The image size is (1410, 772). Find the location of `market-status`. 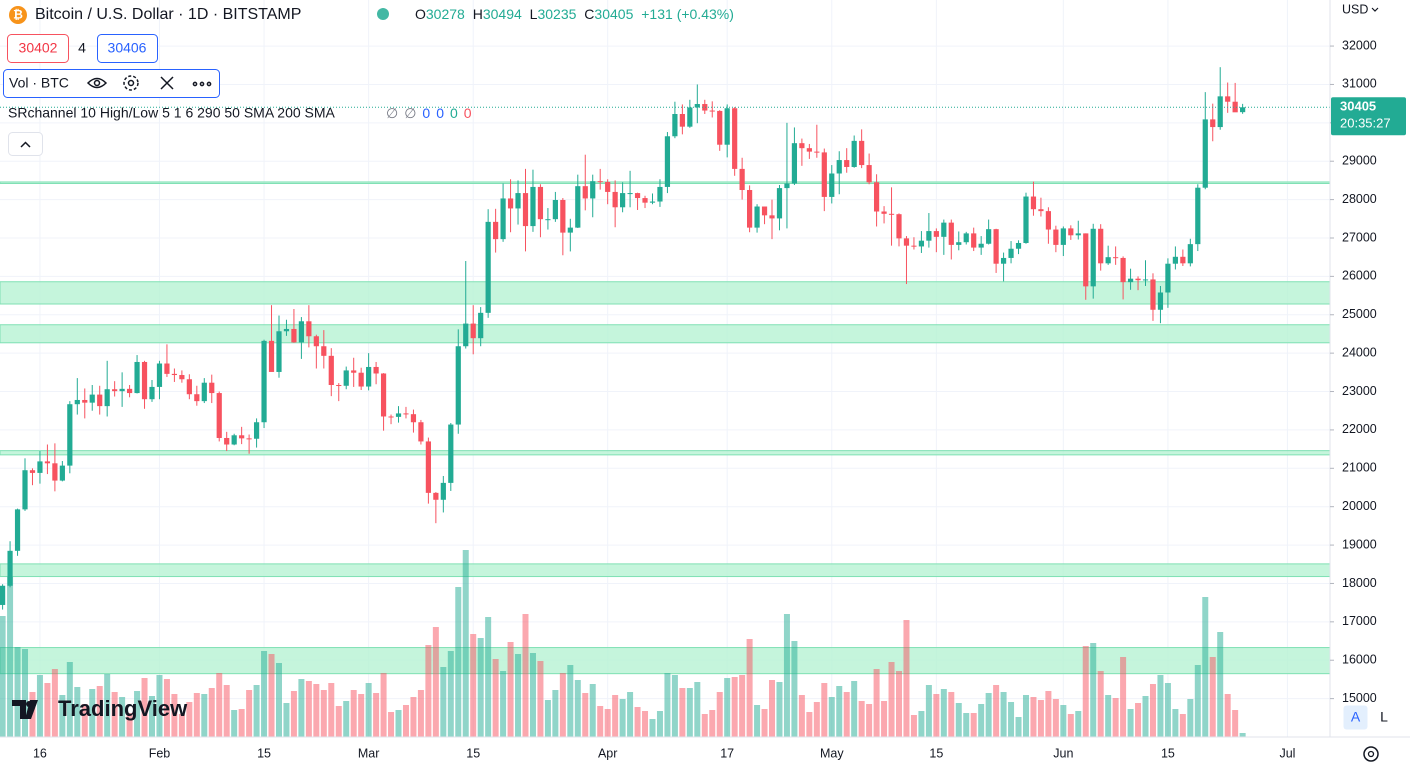

market-status is located at coordinates (383, 14).